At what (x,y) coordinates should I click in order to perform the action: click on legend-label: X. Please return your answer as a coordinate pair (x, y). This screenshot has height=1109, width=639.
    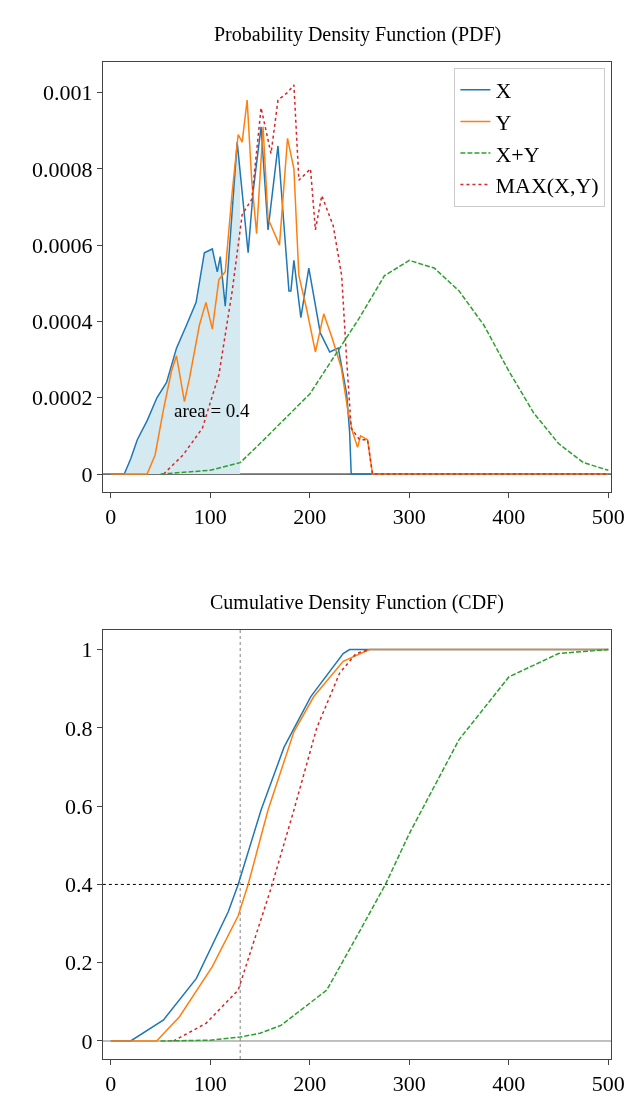
    Looking at the image, I should click on (503, 91).